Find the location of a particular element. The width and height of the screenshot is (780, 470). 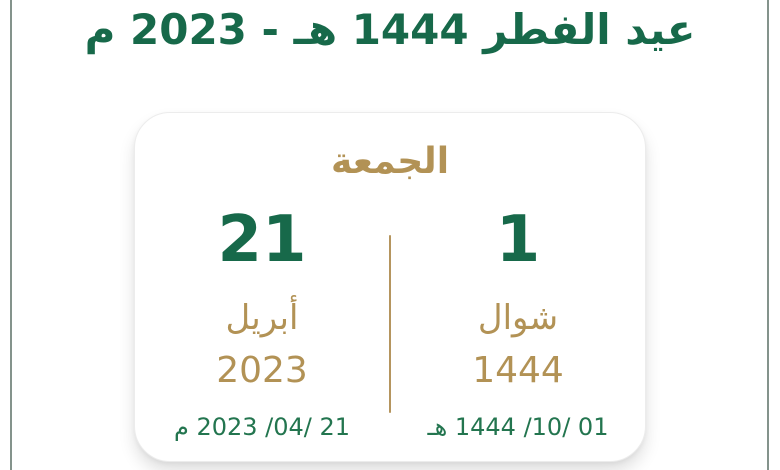

gregorian-year: 2023 is located at coordinates (262, 370).